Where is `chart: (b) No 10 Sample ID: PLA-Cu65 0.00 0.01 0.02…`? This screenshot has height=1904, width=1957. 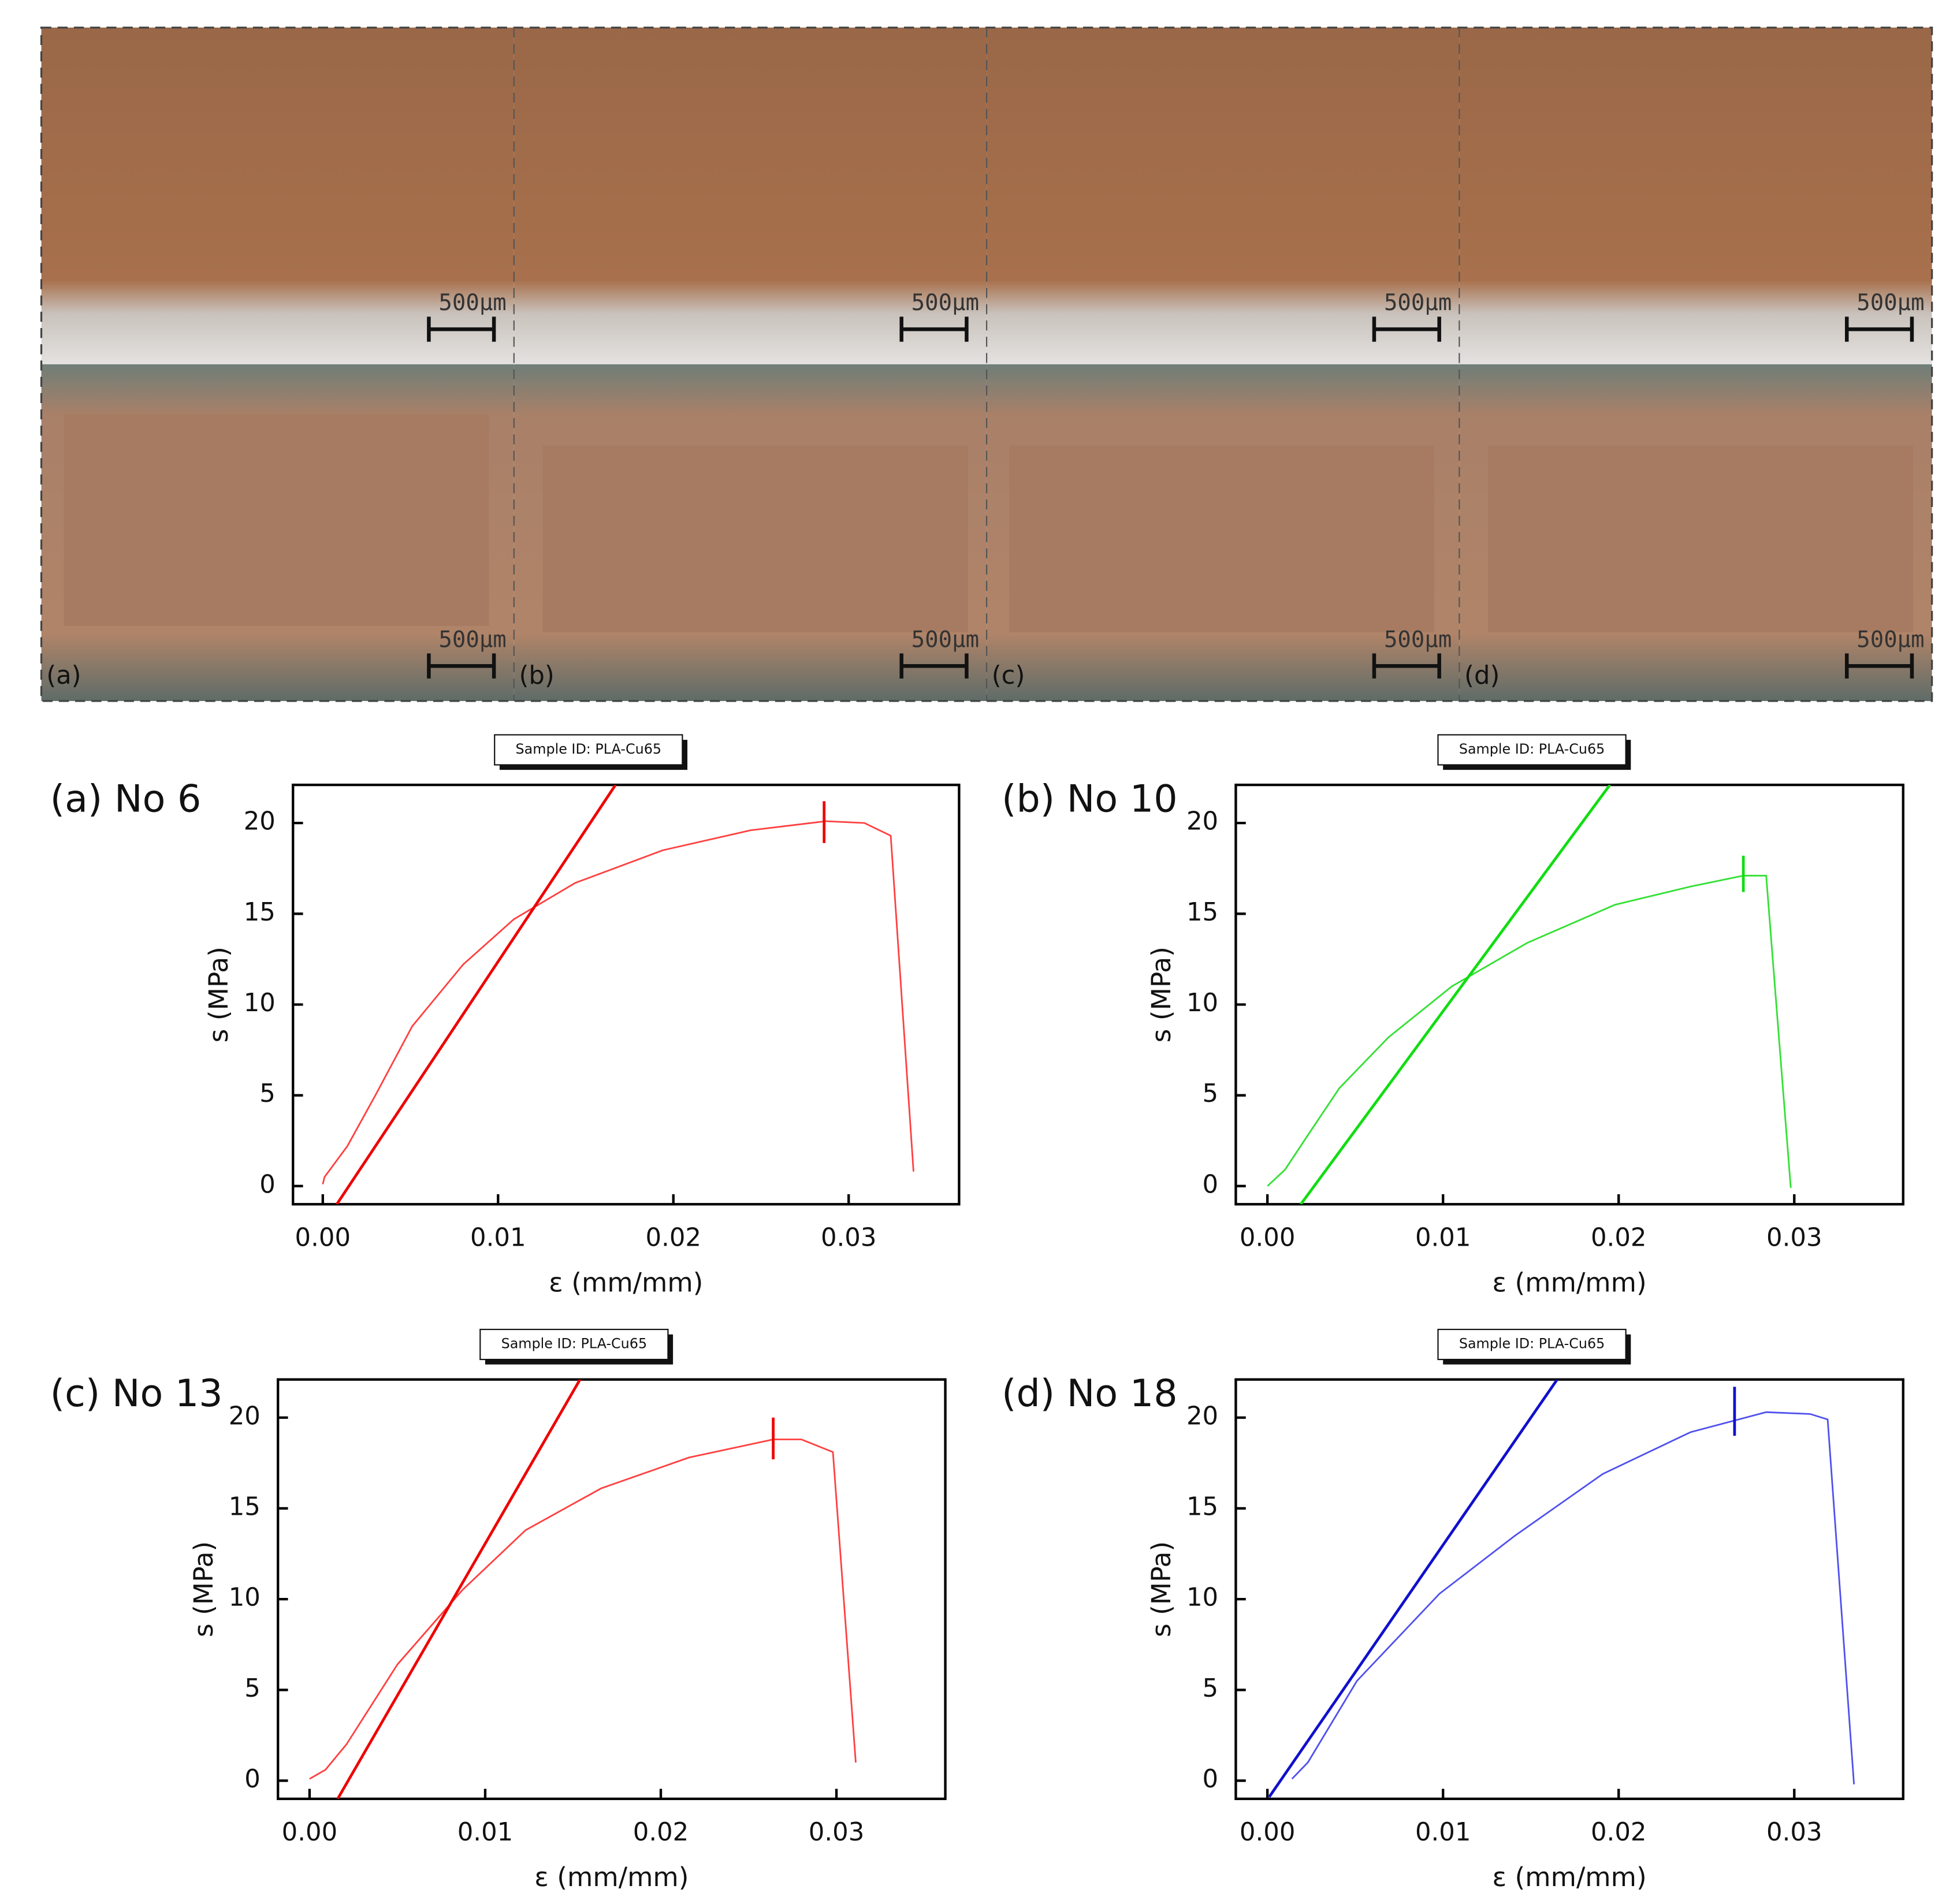
chart: (b) No 10 Sample ID: PLA-Cu65 0.00 0.01 0.02… is located at coordinates (1453, 1016).